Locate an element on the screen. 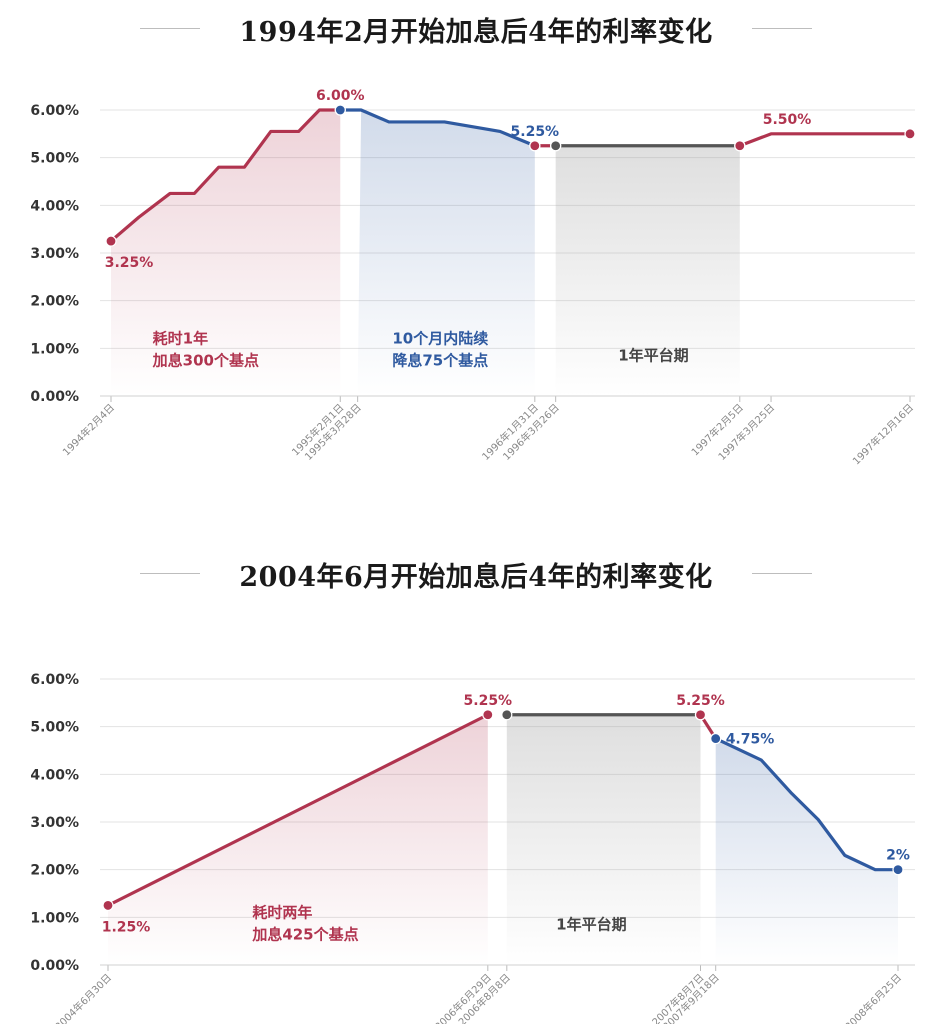  annotation-text: 10个月内陆续 is located at coordinates (440, 339).